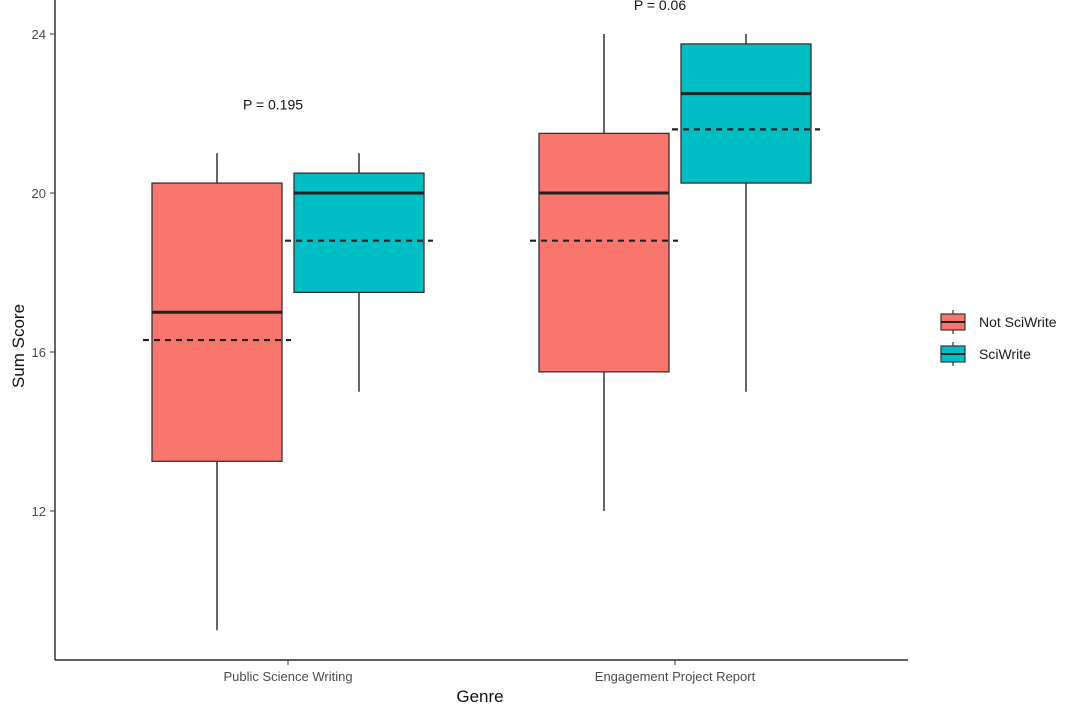 The height and width of the screenshot is (708, 1072). Describe the element at coordinates (273, 105) in the screenshot. I see `p-value-annotation: P = 0.195` at that location.